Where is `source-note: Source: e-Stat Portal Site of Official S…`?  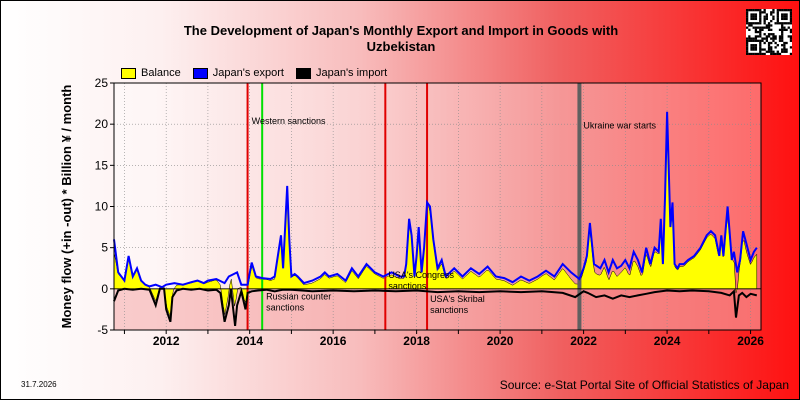
source-note: Source: e-Stat Portal Site of Official S… is located at coordinates (644, 385).